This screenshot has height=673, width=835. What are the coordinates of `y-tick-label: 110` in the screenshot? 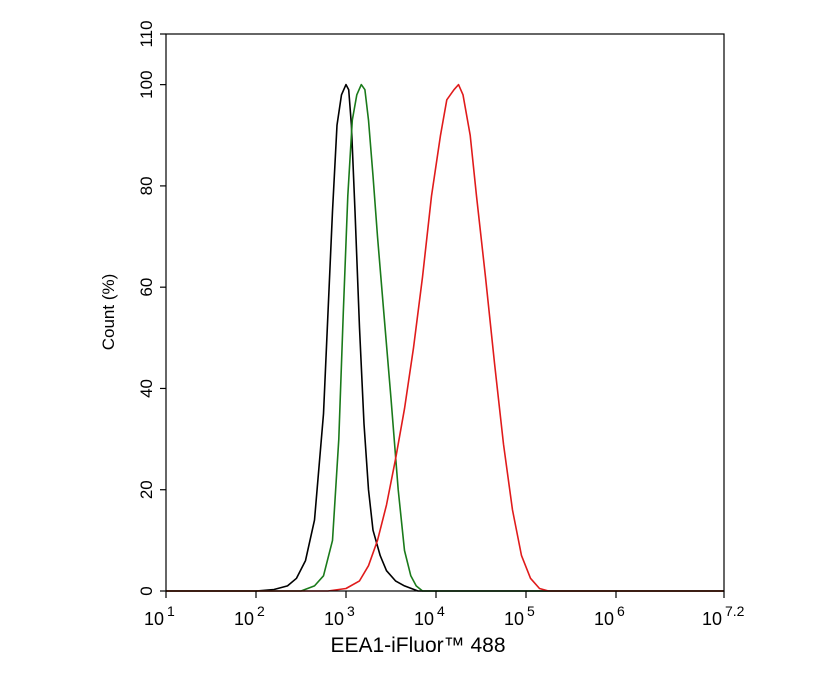 It's located at (146, 33).